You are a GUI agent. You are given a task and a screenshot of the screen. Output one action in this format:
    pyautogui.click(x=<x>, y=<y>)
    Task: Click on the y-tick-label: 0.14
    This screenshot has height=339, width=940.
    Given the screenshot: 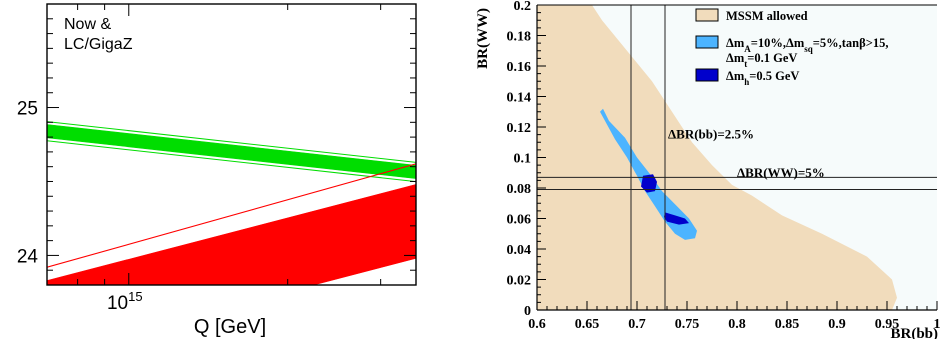 What is the action you would take?
    pyautogui.click(x=519, y=98)
    